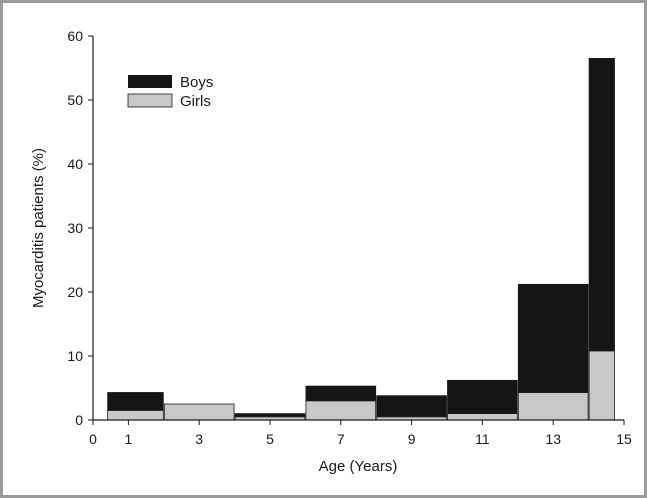 This screenshot has width=647, height=498. Describe the element at coordinates (341, 439) in the screenshot. I see `x-tick-label: 7` at that location.